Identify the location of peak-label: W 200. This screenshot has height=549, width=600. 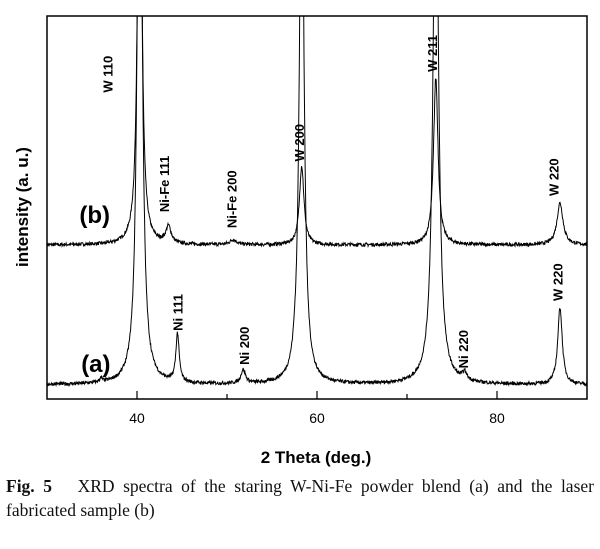
(299, 143).